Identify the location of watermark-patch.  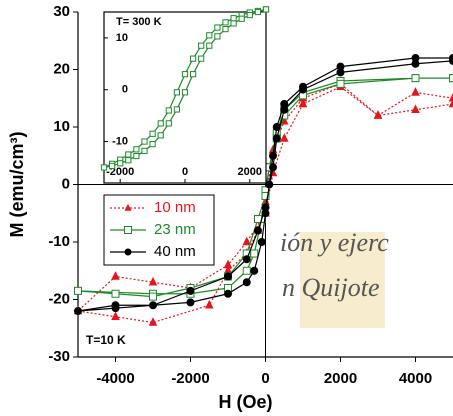
(342, 280).